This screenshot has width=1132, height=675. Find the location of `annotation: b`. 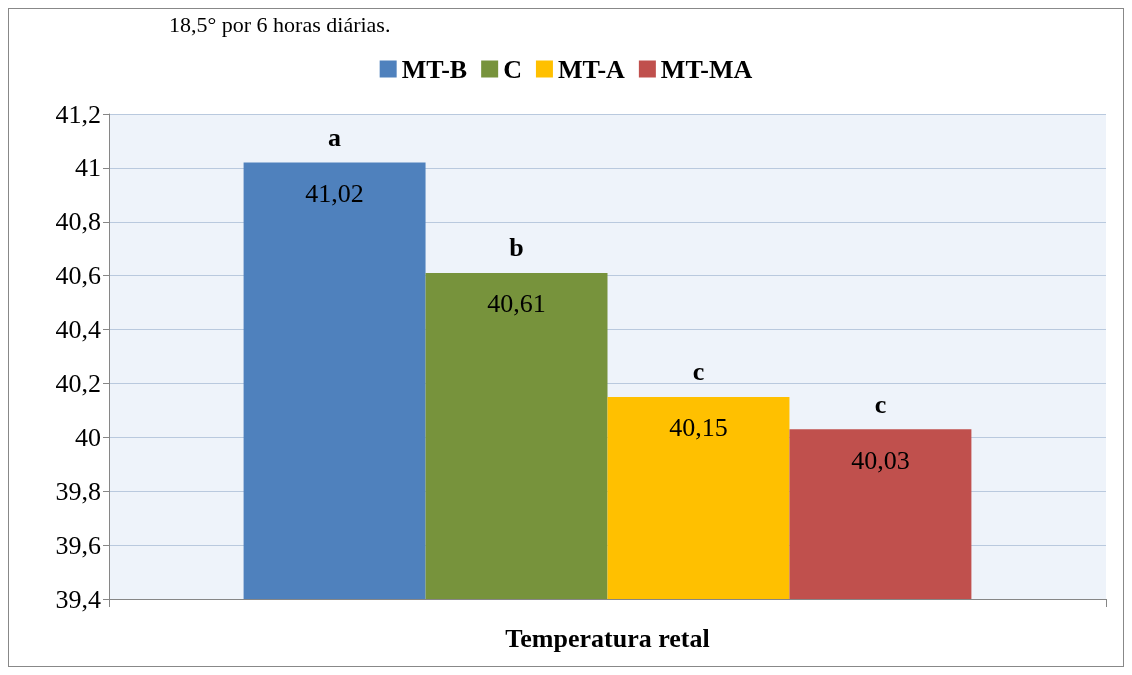

annotation: b is located at coordinates (516, 248).